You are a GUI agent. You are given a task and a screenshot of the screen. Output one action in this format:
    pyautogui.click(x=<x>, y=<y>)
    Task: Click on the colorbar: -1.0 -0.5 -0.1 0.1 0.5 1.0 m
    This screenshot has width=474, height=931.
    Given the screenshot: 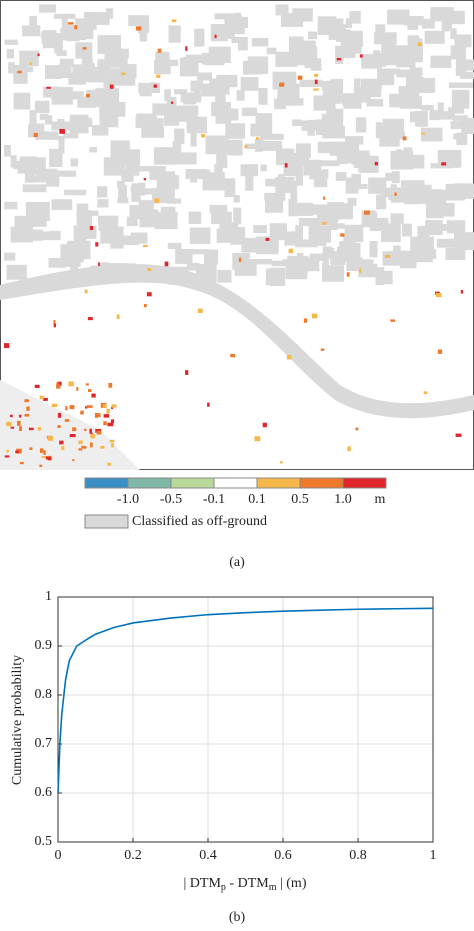 What is the action you would take?
    pyautogui.click(x=235, y=492)
    